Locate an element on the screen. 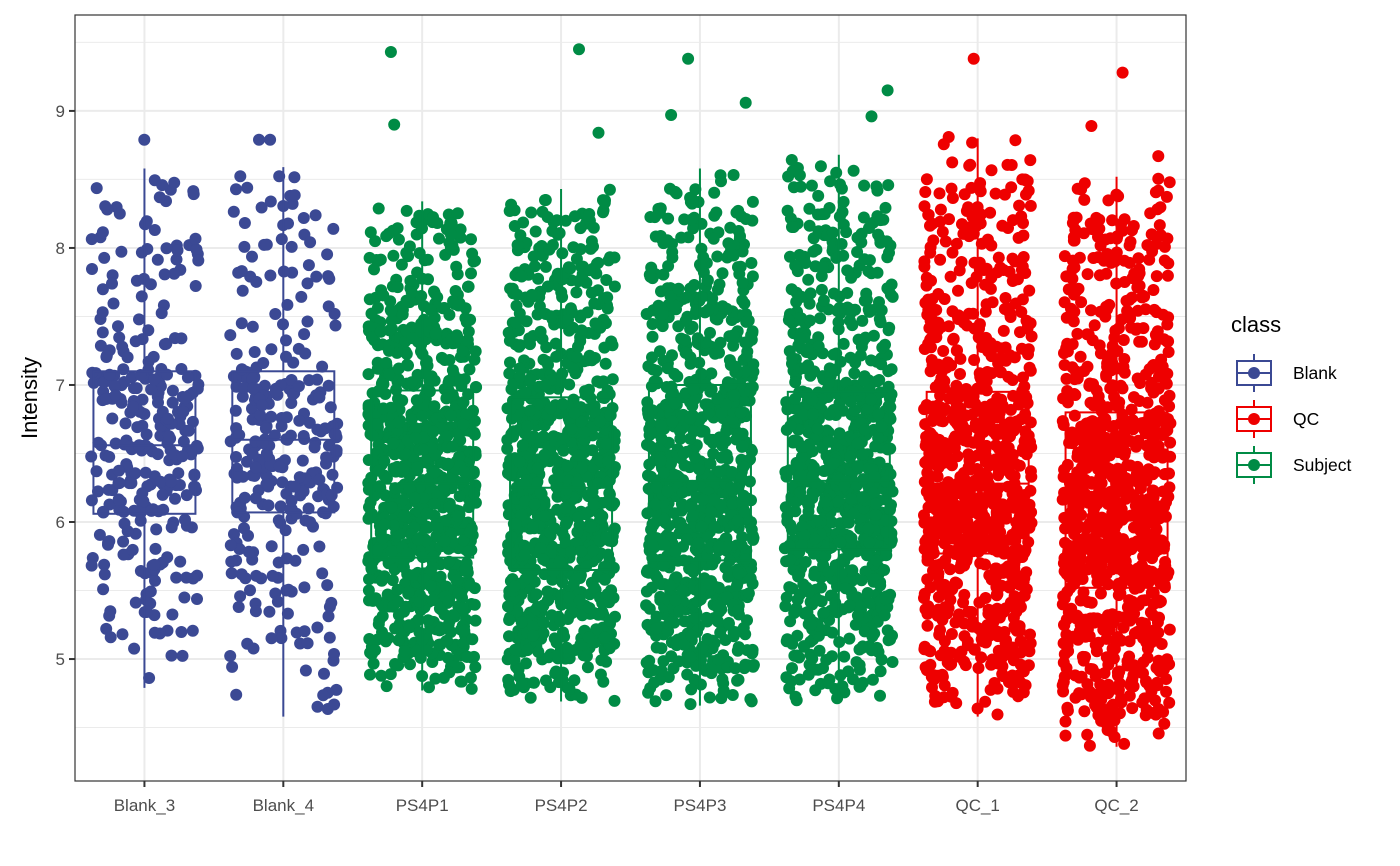  legend-label: Blank is located at coordinates (1315, 373).